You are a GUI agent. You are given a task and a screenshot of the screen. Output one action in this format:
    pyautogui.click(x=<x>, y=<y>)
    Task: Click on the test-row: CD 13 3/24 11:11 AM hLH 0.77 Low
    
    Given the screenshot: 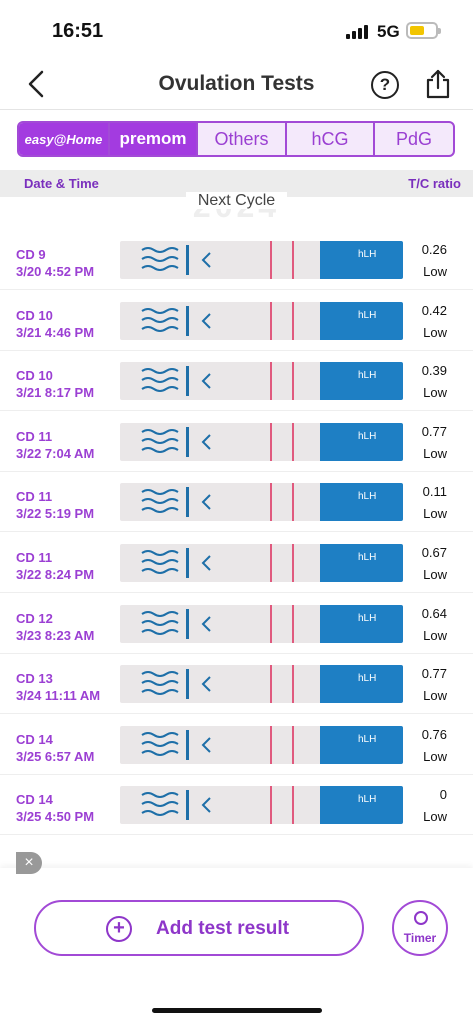 What is the action you would take?
    pyautogui.click(x=236, y=684)
    